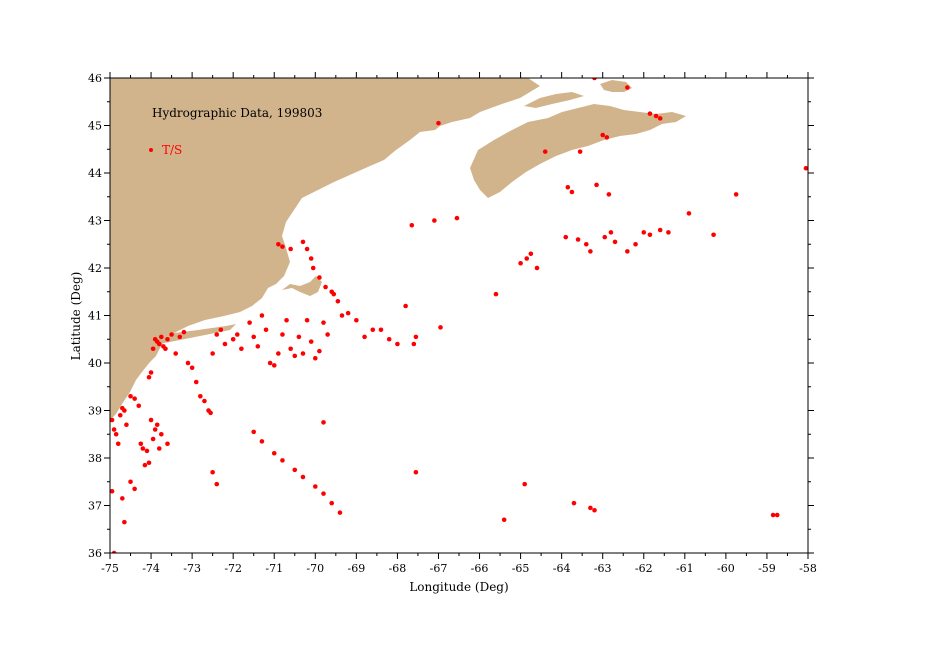  Describe the element at coordinates (458, 587) in the screenshot. I see `x-axis-title: Longitude (Deg)` at that location.